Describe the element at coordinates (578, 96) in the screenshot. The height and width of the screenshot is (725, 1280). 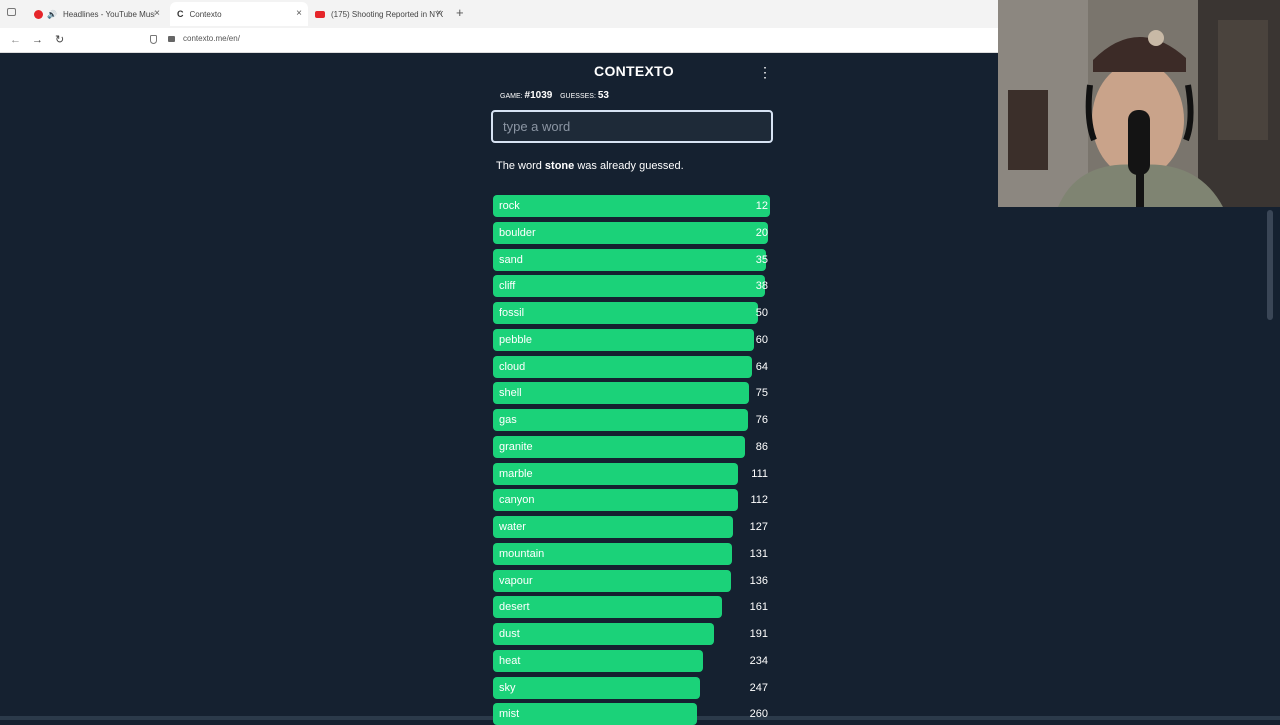
I see `guesses-label: GUESSES:` at that location.